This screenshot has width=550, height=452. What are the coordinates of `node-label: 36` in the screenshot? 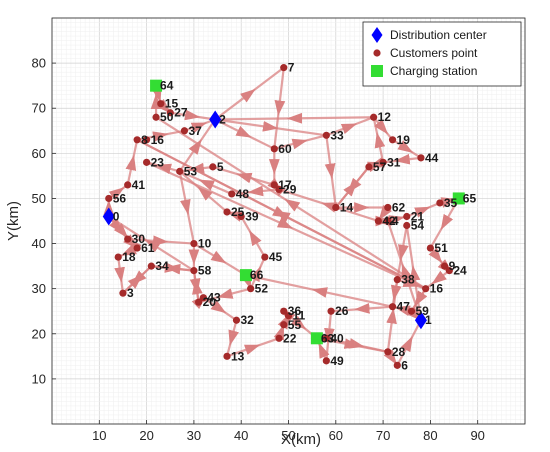 It's located at (295, 311).